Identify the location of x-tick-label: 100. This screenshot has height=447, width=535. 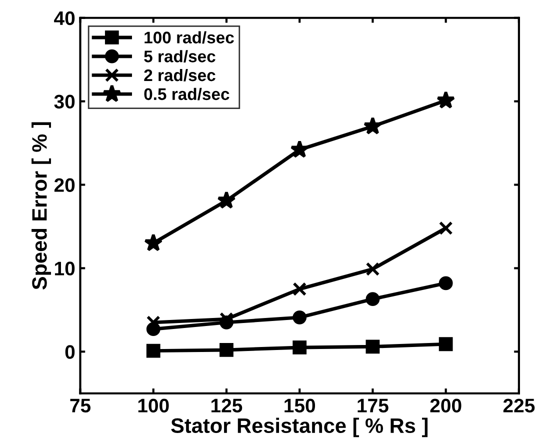
(153, 405).